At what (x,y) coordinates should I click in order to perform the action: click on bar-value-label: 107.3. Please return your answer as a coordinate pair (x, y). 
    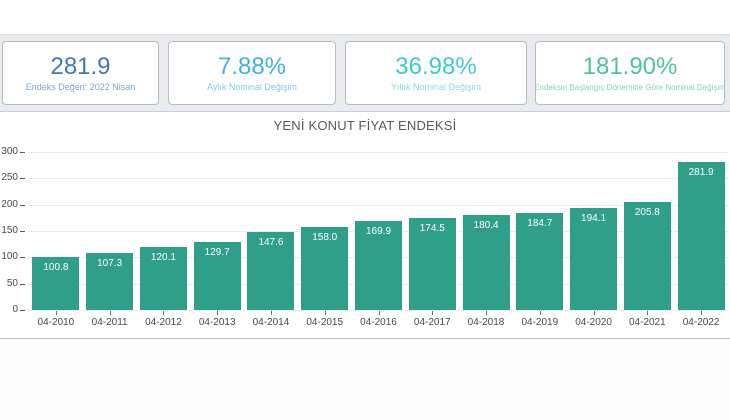
    Looking at the image, I should click on (110, 264).